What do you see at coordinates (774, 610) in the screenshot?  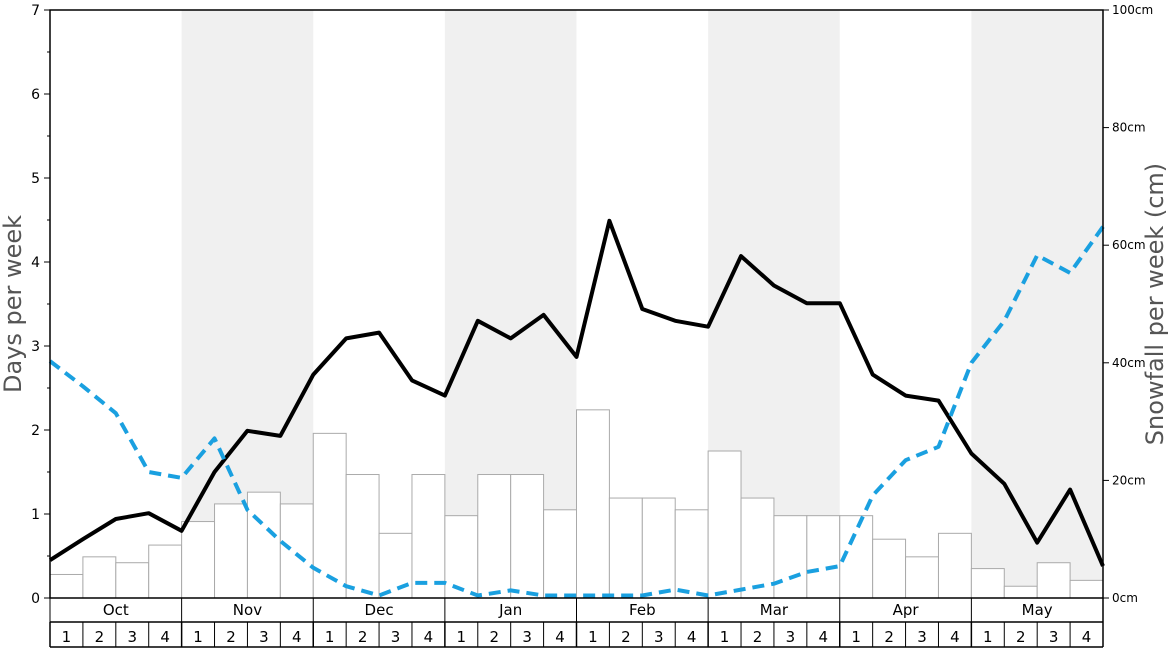 I see `month-label: Mar` at bounding box center [774, 610].